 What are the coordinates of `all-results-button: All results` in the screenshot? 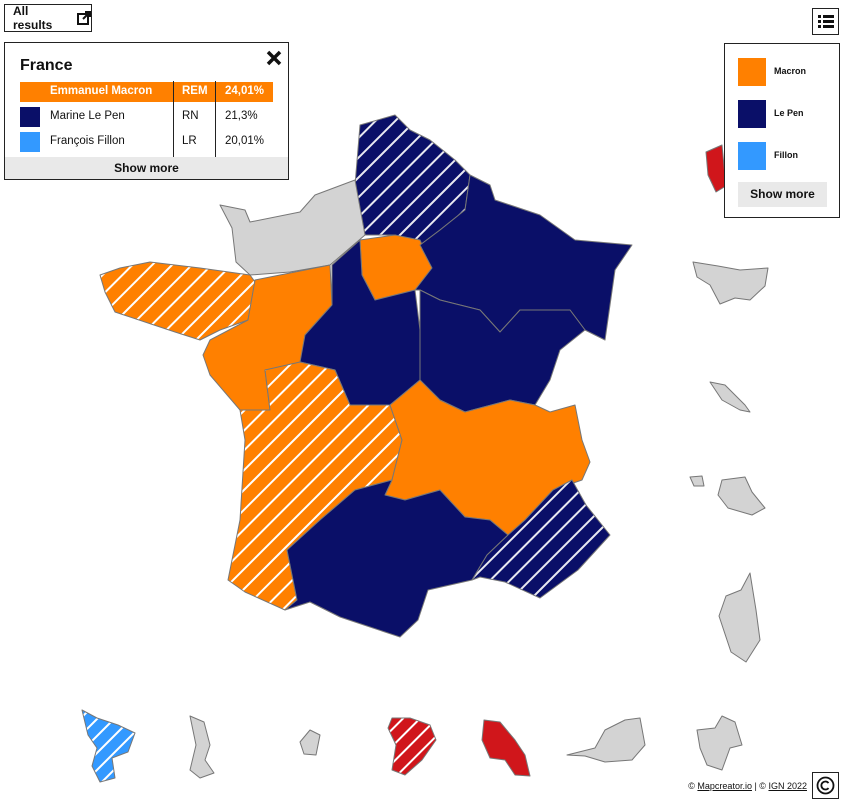 It's located at (48, 18).